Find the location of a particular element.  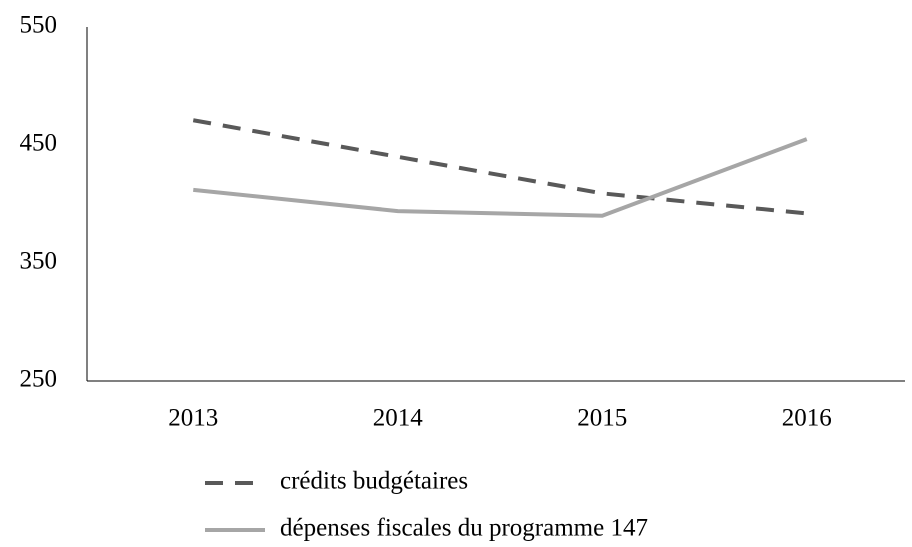

x-tick-label: 2013 is located at coordinates (193, 418).